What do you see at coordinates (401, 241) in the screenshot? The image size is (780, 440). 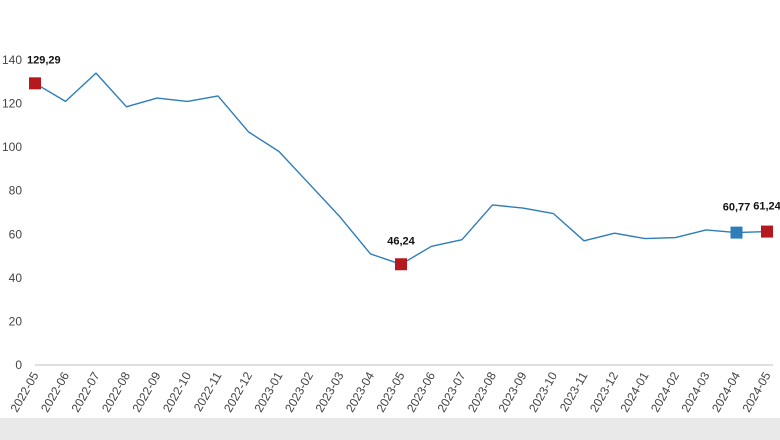 I see `data-label: 46,24` at bounding box center [401, 241].